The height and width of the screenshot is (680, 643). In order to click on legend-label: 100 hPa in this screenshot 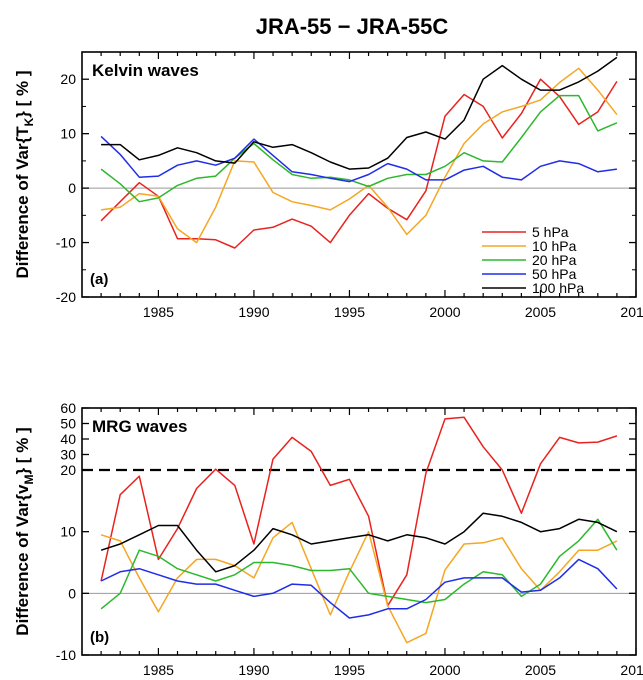, I will do `click(558, 288)`.